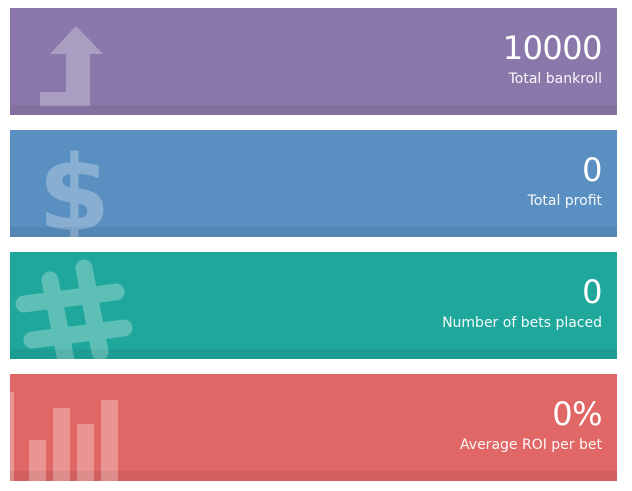 This screenshot has width=632, height=491. What do you see at coordinates (74, 185) in the screenshot?
I see `dollar-icon-glyph: $` at bounding box center [74, 185].